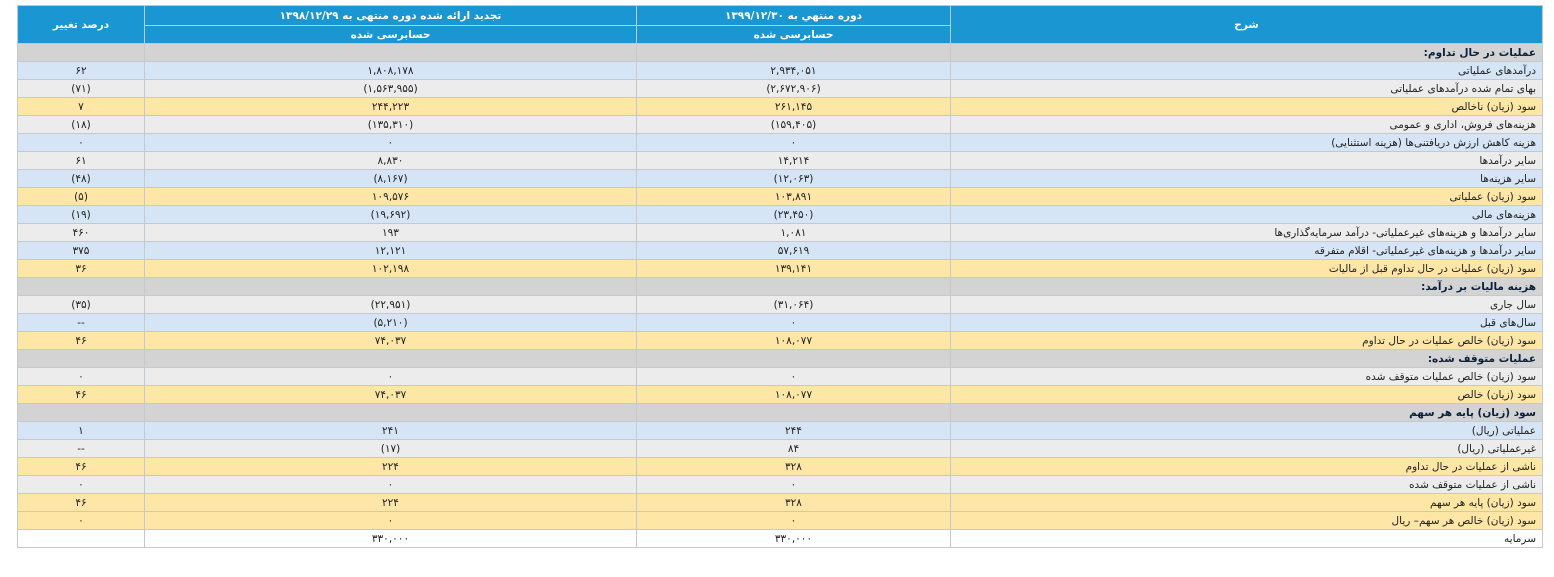 The image size is (1554, 577). I want to click on previous-period-header: تجدید ارائه شده دوره منتهی به ۱۳۹۸/۱۲/۲۹, so click(390, 15).